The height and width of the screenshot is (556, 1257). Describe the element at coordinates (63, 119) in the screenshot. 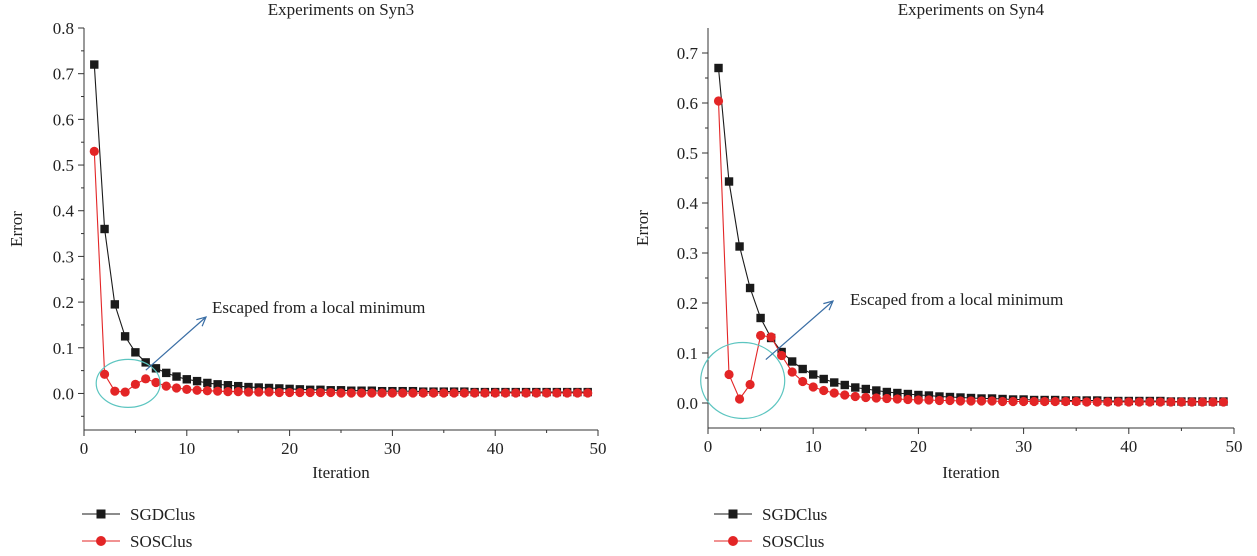

I see `y-tick-label: 0.6` at that location.